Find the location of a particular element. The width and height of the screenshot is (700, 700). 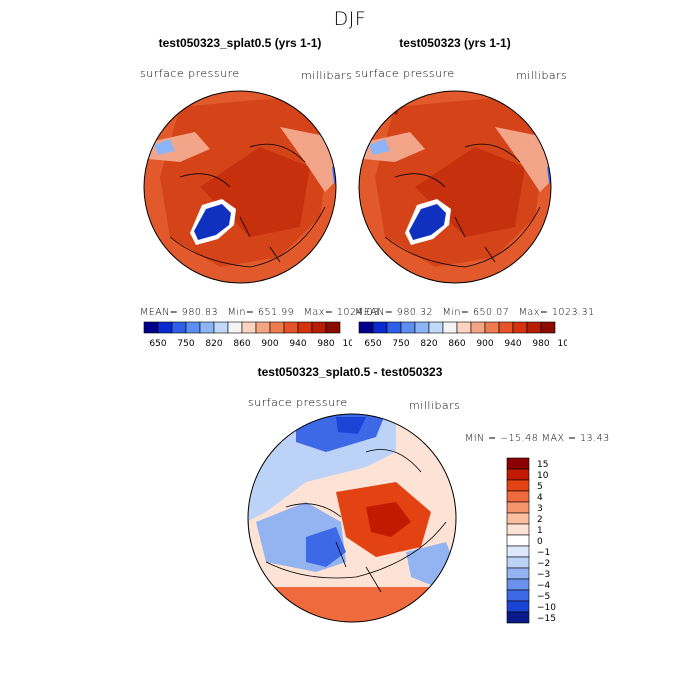

colorbar-tick-label: 650 is located at coordinates (372, 344).